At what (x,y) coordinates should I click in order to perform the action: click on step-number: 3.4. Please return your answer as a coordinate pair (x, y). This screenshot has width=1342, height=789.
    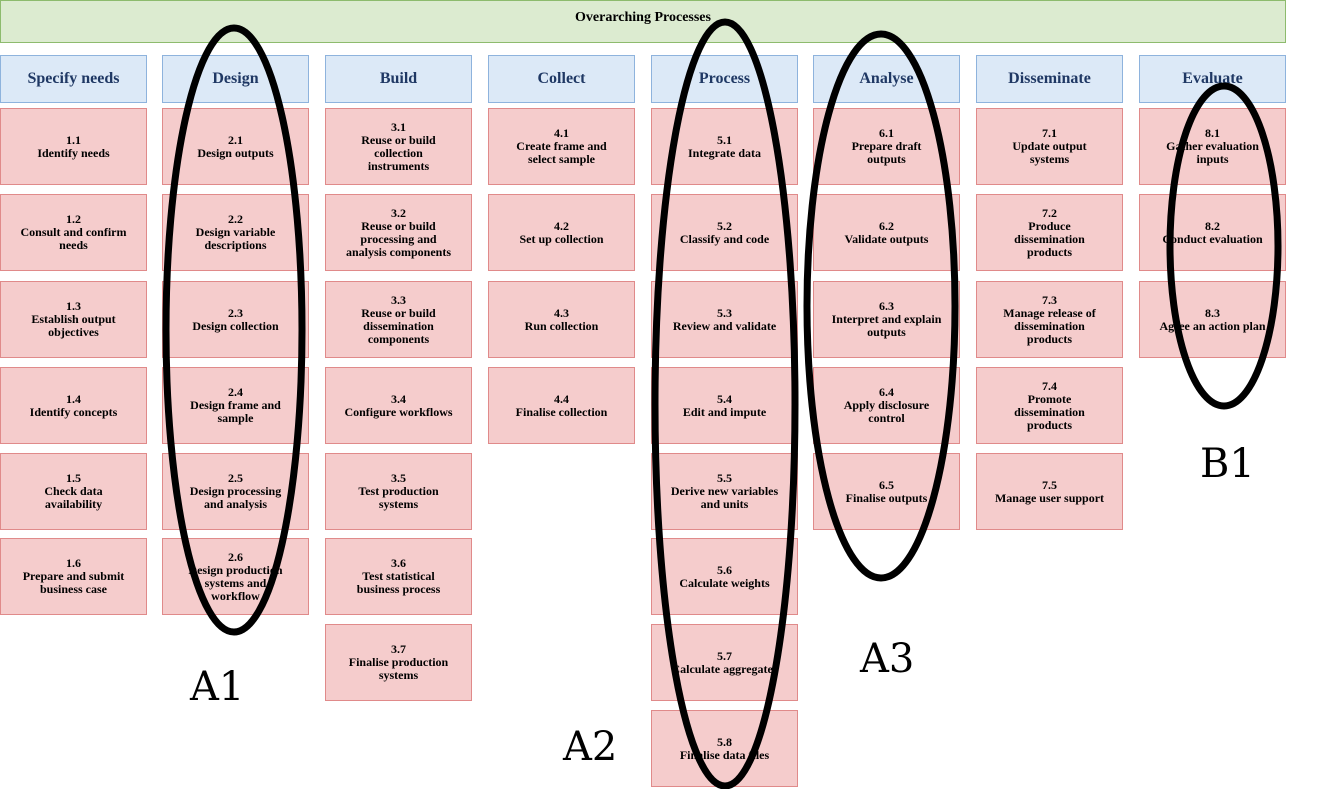
    Looking at the image, I should click on (398, 398).